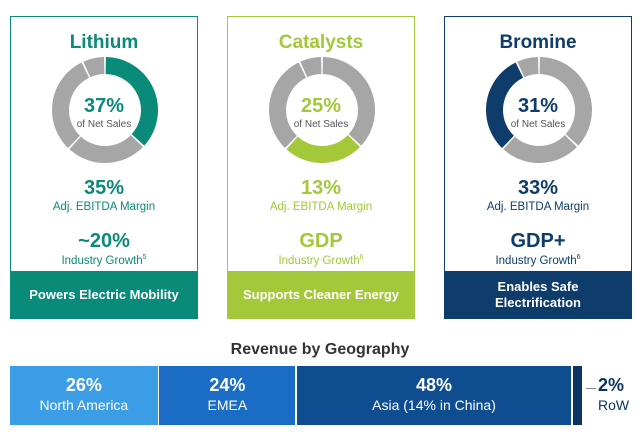 This screenshot has height=435, width=640. I want to click on geo-pct: 48%, so click(434, 385).